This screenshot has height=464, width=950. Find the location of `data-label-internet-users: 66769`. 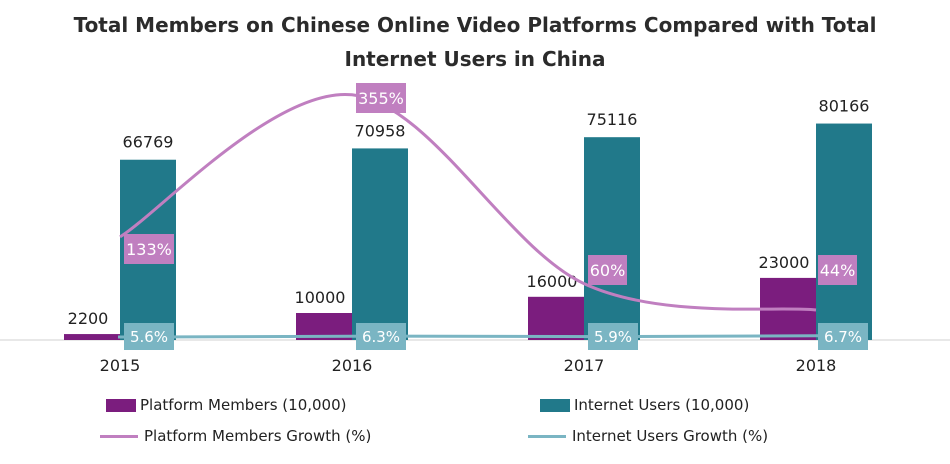

data-label-internet-users: 66769 is located at coordinates (148, 142).